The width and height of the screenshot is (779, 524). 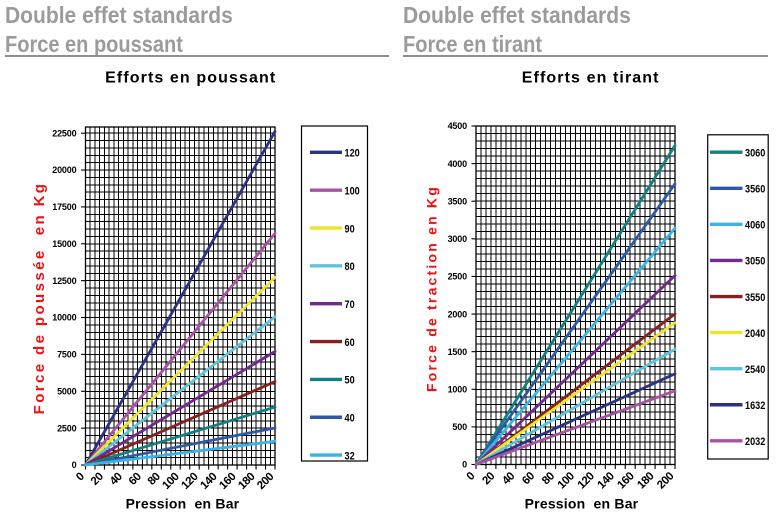 I want to click on svg-text: 3560, so click(x=755, y=190).